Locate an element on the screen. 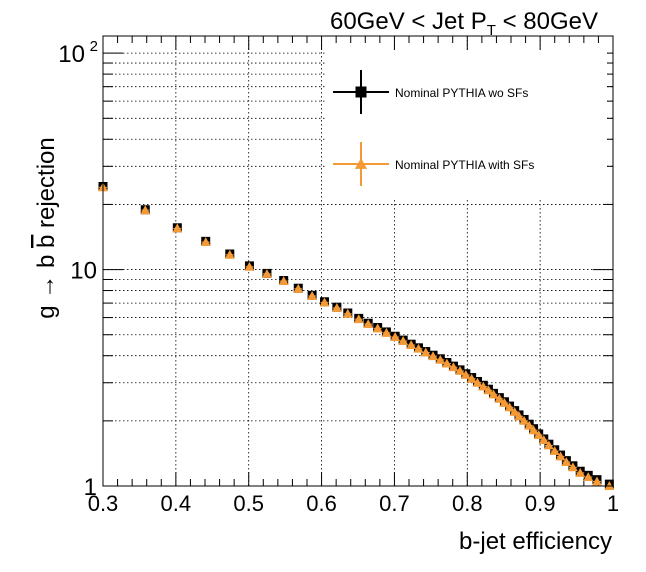  x-tick-label: 0.9 is located at coordinates (540, 503).